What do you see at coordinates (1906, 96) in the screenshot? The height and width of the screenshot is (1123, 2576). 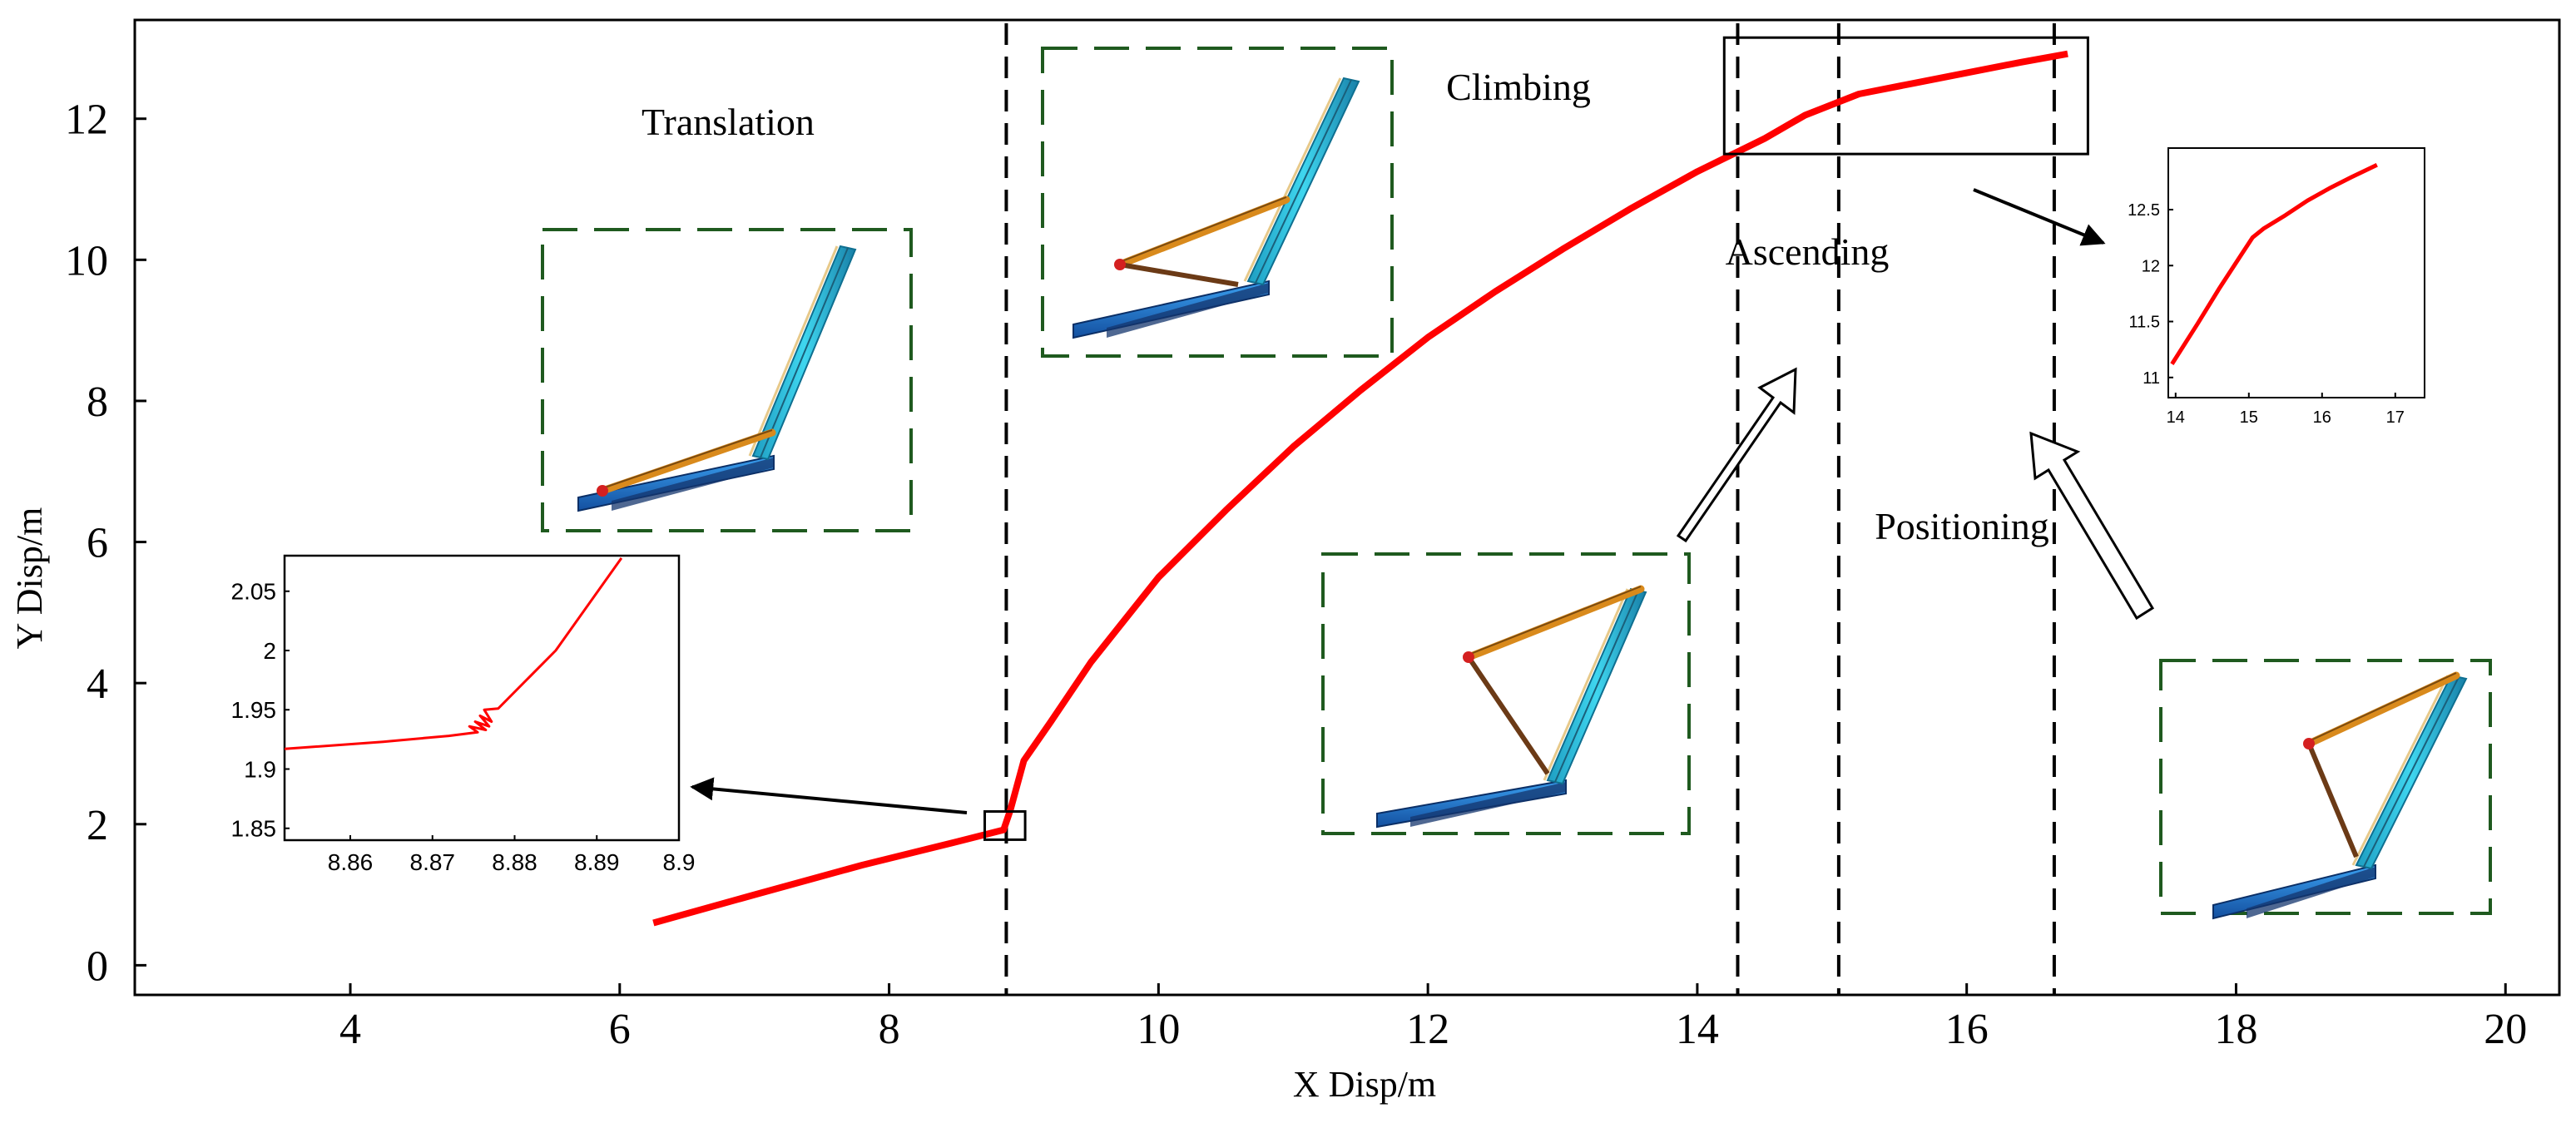 I see `zoom-box-end-region` at bounding box center [1906, 96].